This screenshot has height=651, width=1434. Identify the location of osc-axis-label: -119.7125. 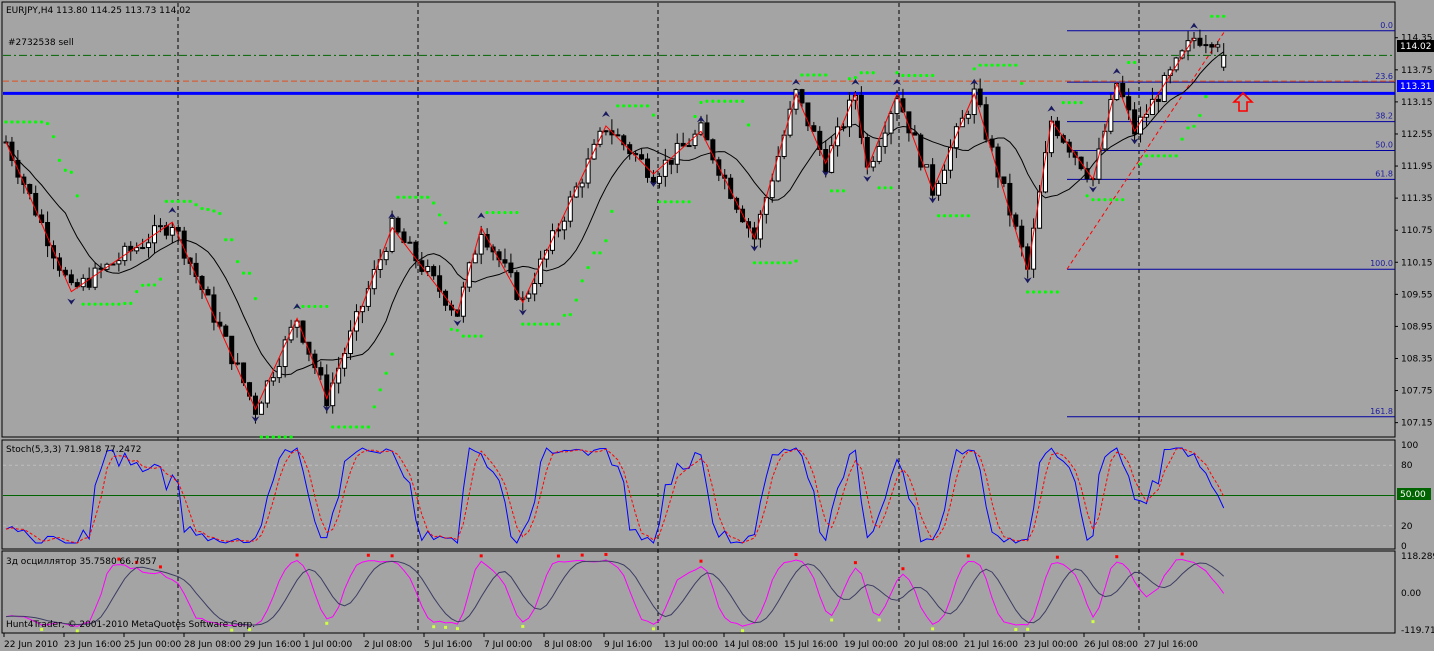
(1417, 631).